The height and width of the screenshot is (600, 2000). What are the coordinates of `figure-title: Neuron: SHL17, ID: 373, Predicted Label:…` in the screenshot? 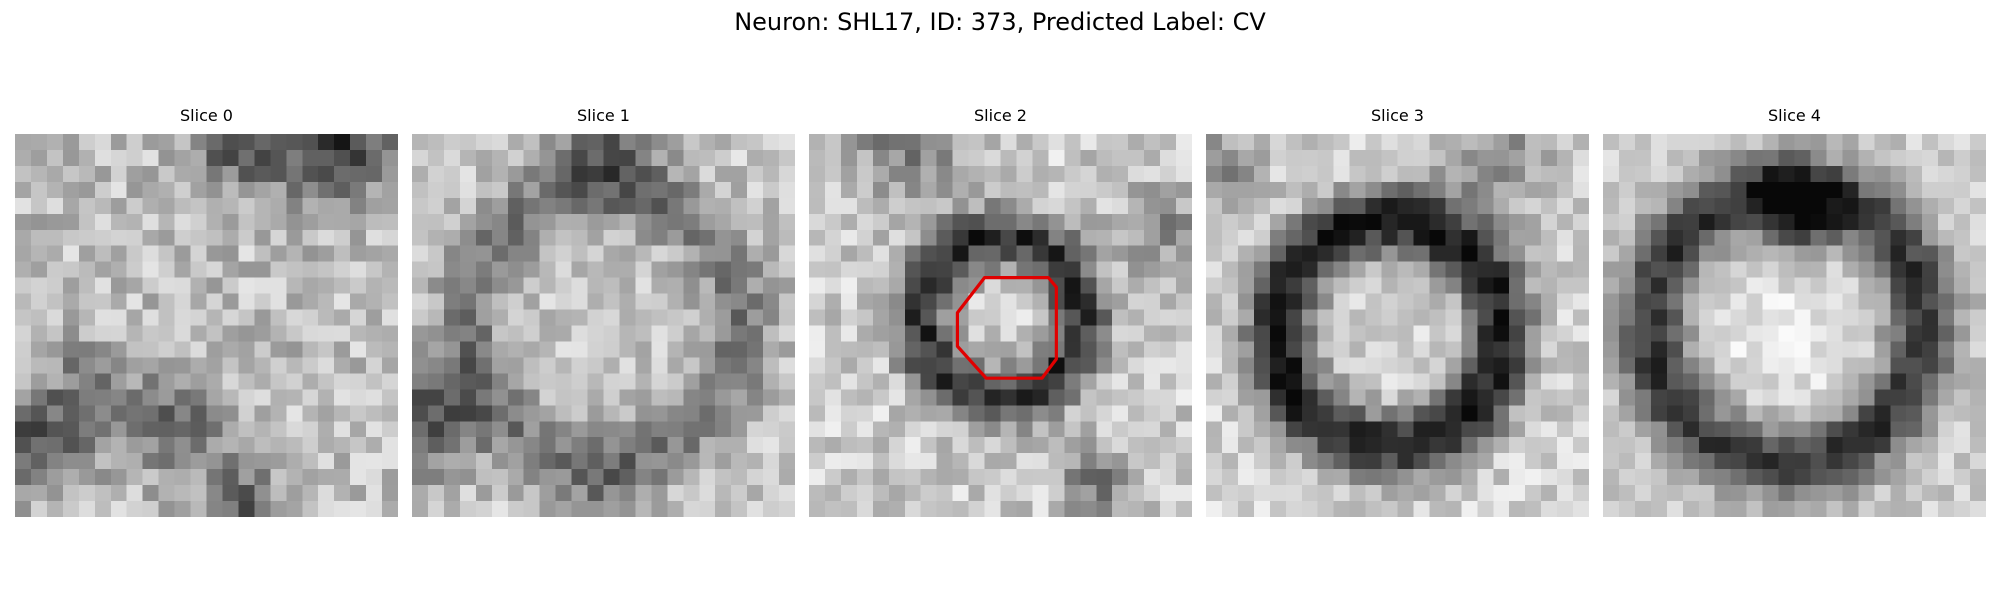 It's located at (1000, 22).